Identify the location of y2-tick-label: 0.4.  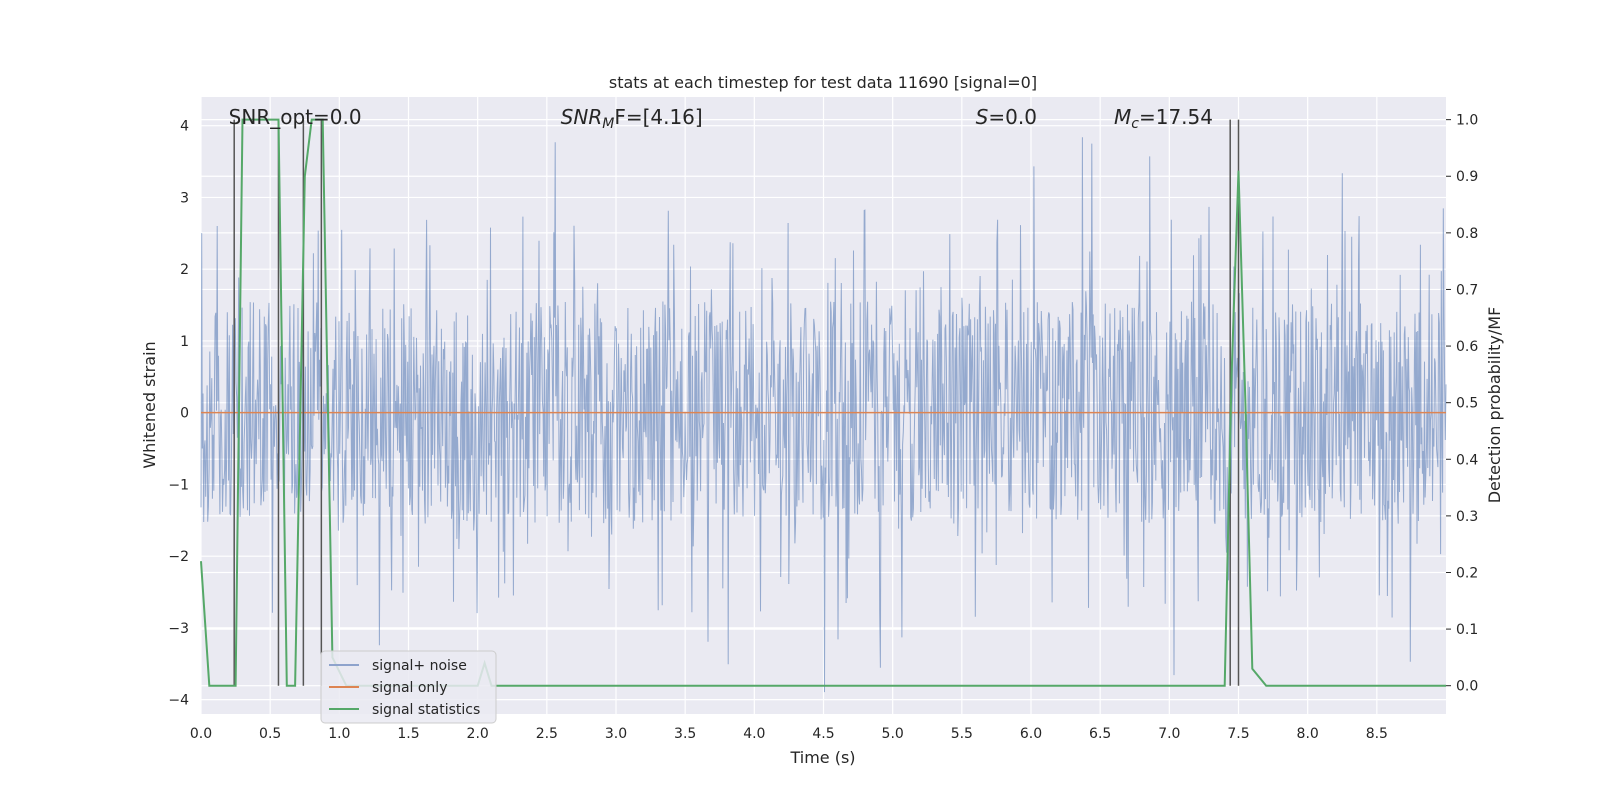
(1467, 460).